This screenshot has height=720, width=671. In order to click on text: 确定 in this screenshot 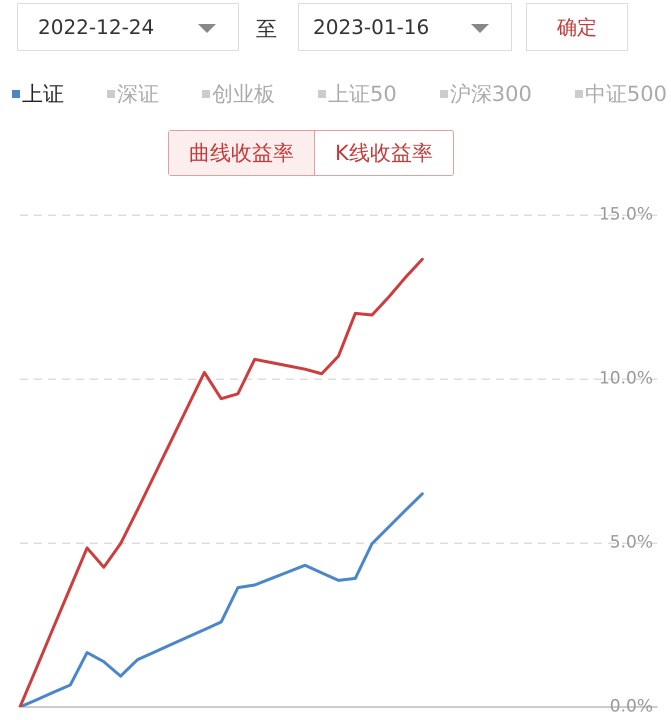, I will do `click(577, 27)`.